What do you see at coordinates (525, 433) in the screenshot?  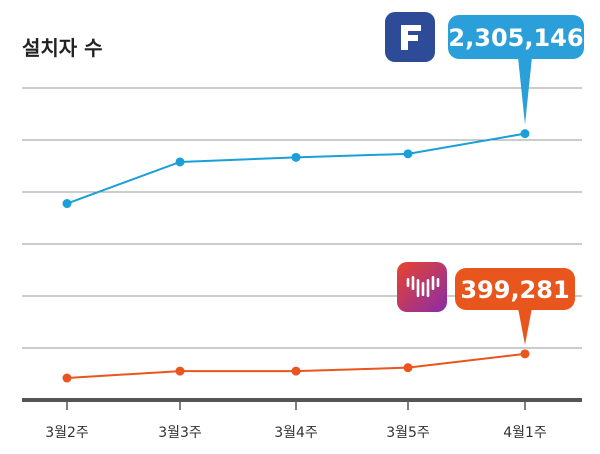 I see `x-tick-label: 4월1주` at bounding box center [525, 433].